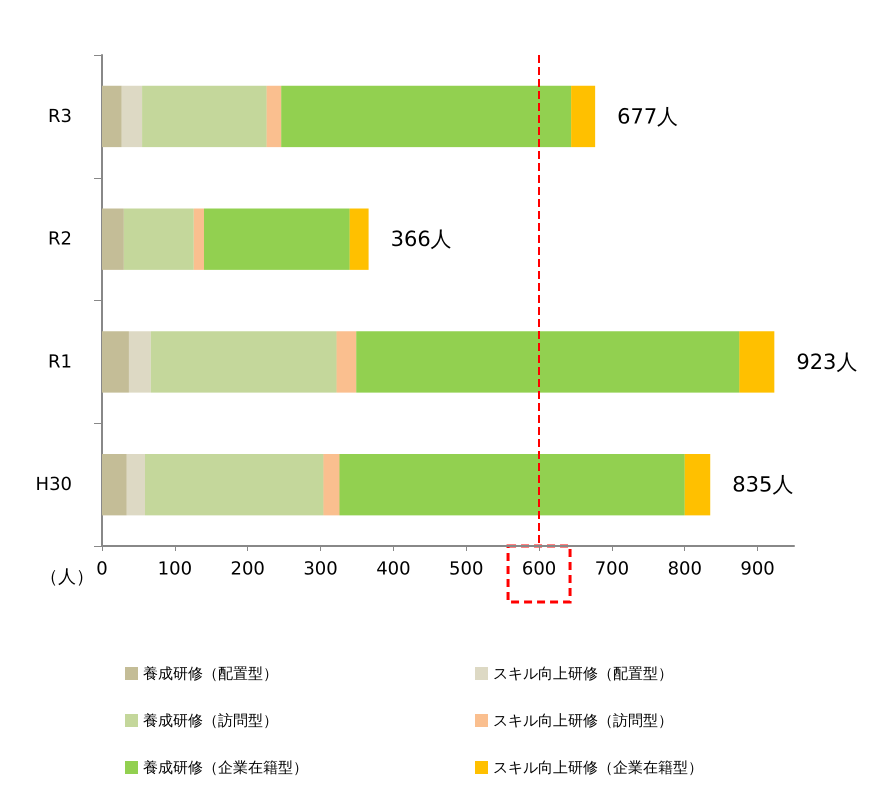 The image size is (888, 808). Describe the element at coordinates (60, 361) in the screenshot. I see `y-tick-label: R1` at that location.